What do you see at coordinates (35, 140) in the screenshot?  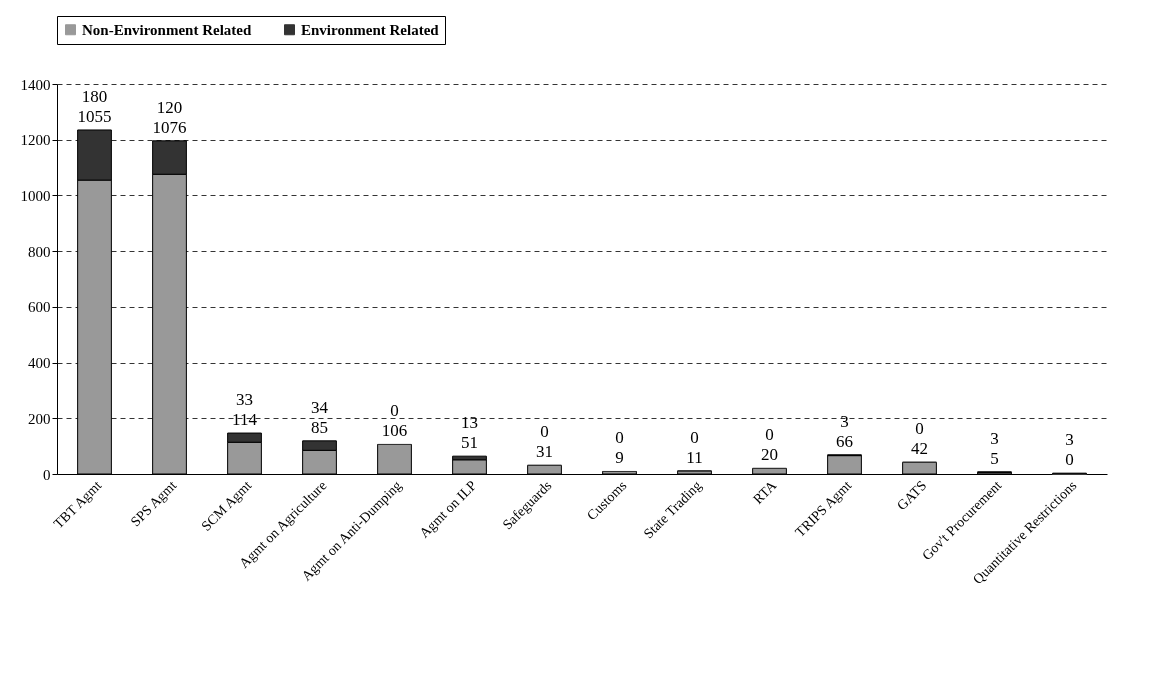 I see `y-tick-label: 1200` at bounding box center [35, 140].